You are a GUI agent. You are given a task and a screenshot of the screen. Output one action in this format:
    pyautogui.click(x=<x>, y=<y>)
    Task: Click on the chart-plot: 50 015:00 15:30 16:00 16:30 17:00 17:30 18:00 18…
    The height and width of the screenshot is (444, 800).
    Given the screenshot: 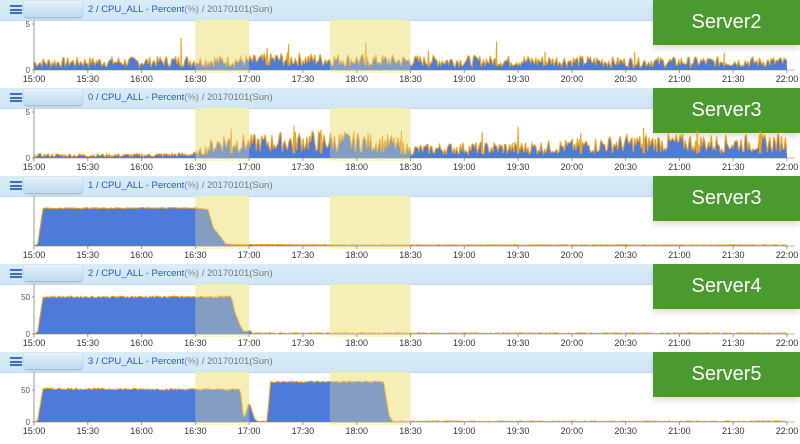 What is the action you would take?
    pyautogui.click(x=410, y=404)
    